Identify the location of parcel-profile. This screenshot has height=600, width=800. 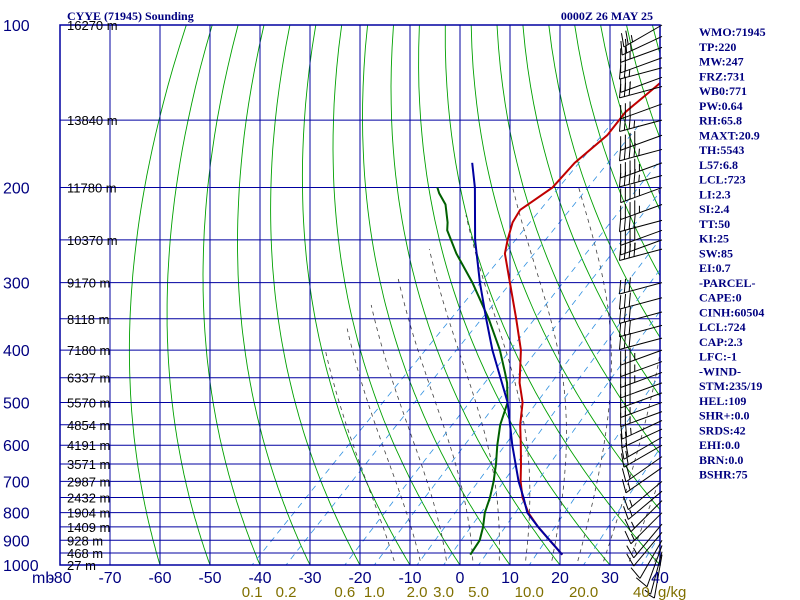
(517, 359).